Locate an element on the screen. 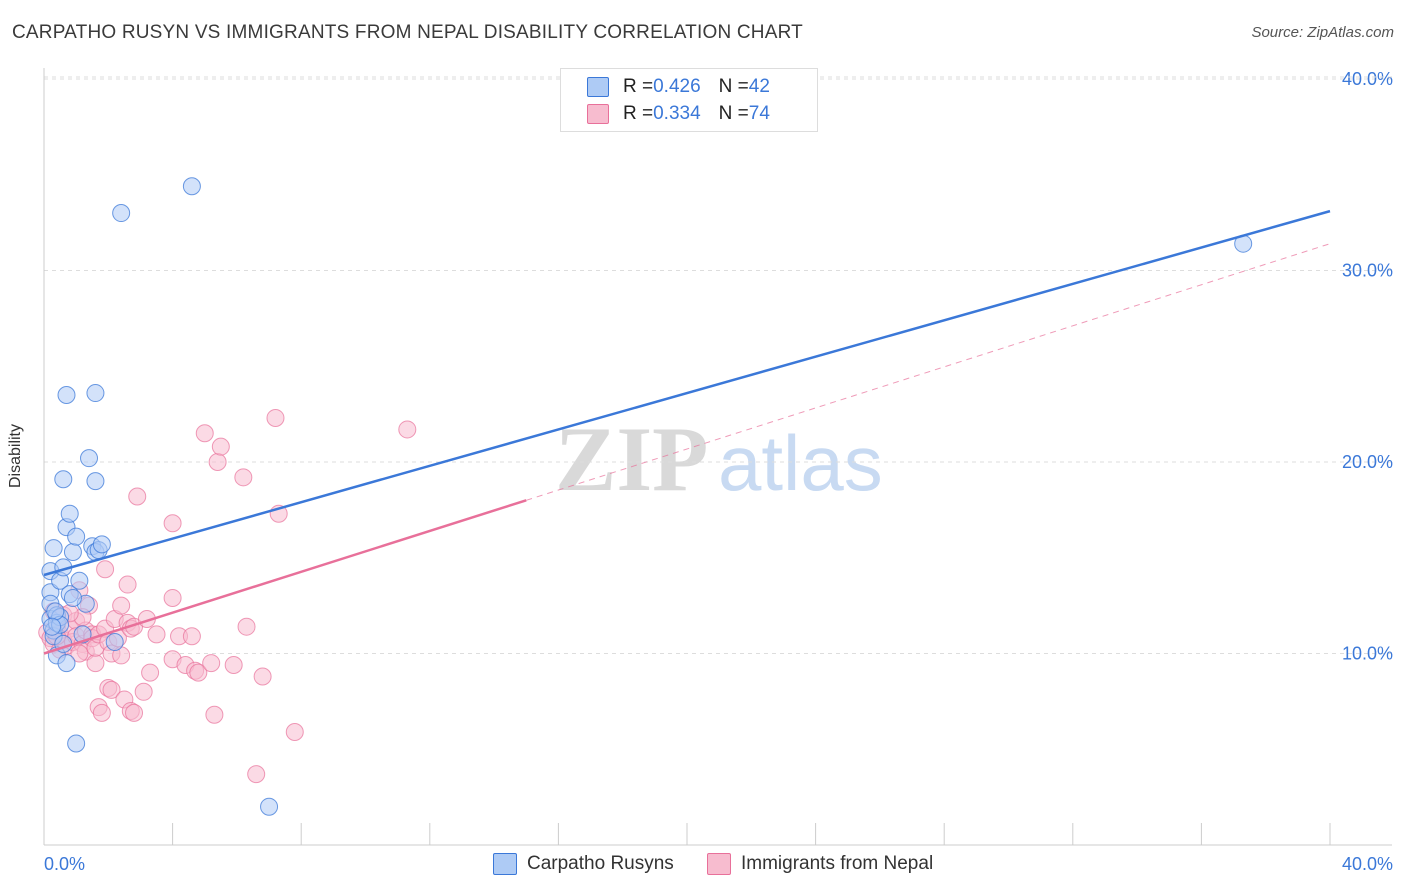 Image resolution: width=1406 pixels, height=892 pixels. bottom-legend-label: Immigrants from Nepal is located at coordinates (837, 863).